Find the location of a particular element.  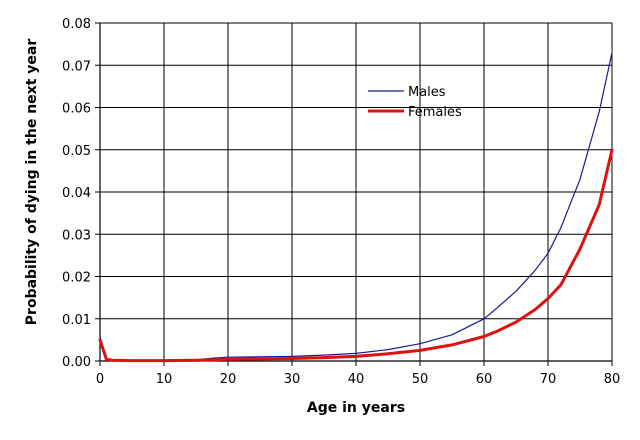

y-tick-label: 0.00 is located at coordinates (76, 362).